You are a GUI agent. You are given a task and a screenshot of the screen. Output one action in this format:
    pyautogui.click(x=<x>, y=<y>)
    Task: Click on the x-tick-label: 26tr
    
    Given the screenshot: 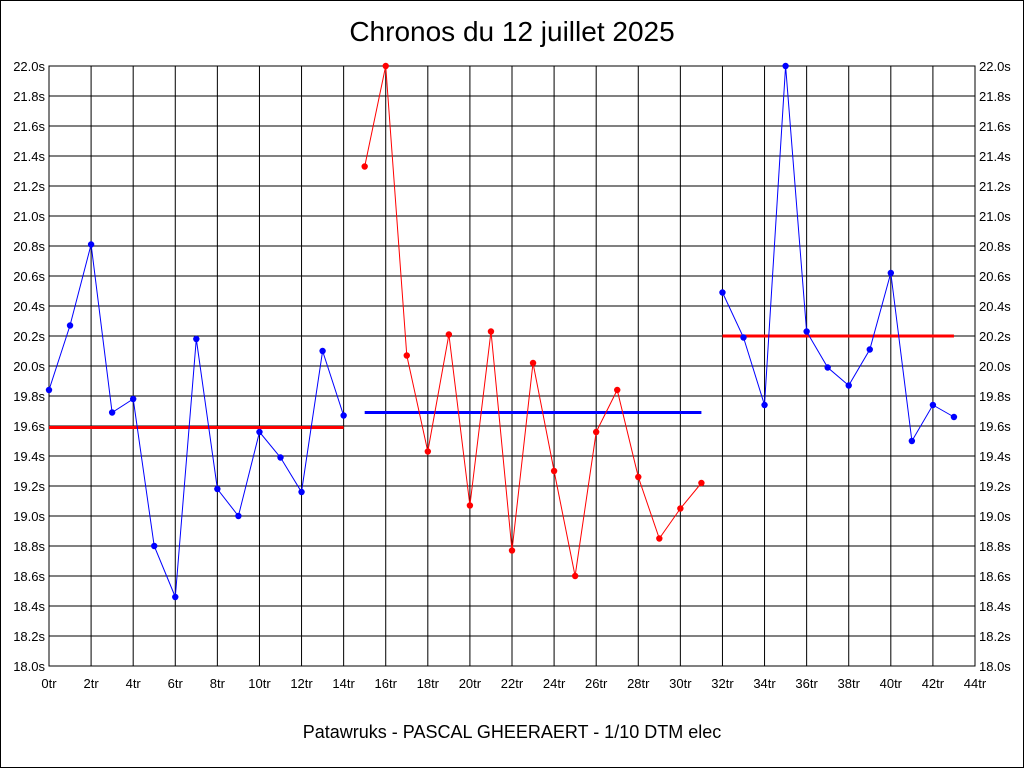 What is the action you would take?
    pyautogui.click(x=596, y=683)
    